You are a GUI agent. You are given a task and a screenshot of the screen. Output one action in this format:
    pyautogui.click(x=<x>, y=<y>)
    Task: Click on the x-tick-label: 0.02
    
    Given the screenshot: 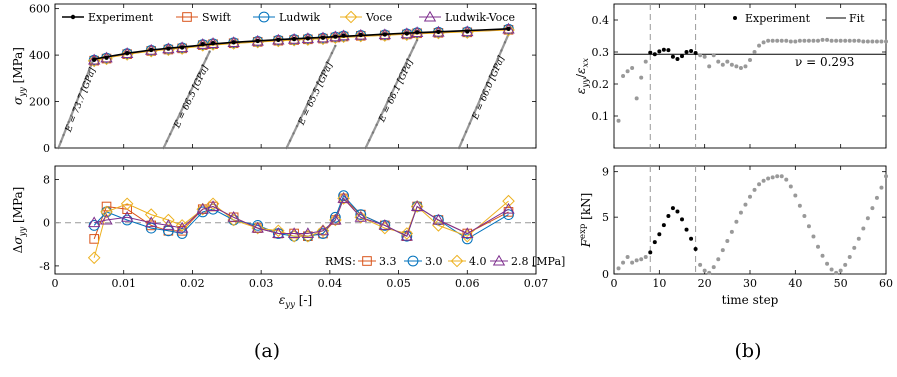 What is the action you would take?
    pyautogui.click(x=192, y=283)
    